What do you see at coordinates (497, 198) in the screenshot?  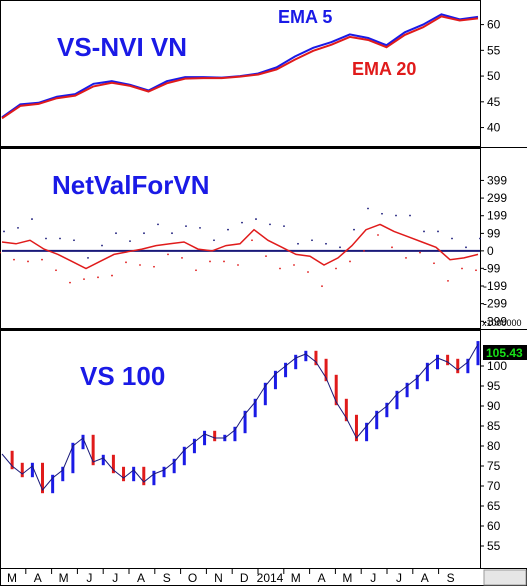 I see `y-tick-label: 299` at bounding box center [497, 198].